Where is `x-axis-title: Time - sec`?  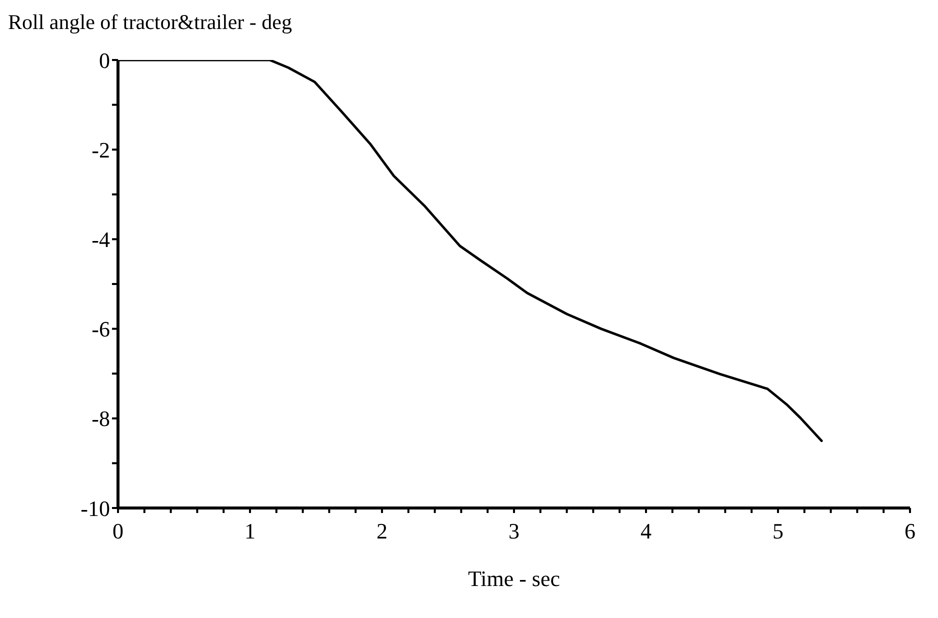 x-axis-title: Time - sec is located at coordinates (514, 578).